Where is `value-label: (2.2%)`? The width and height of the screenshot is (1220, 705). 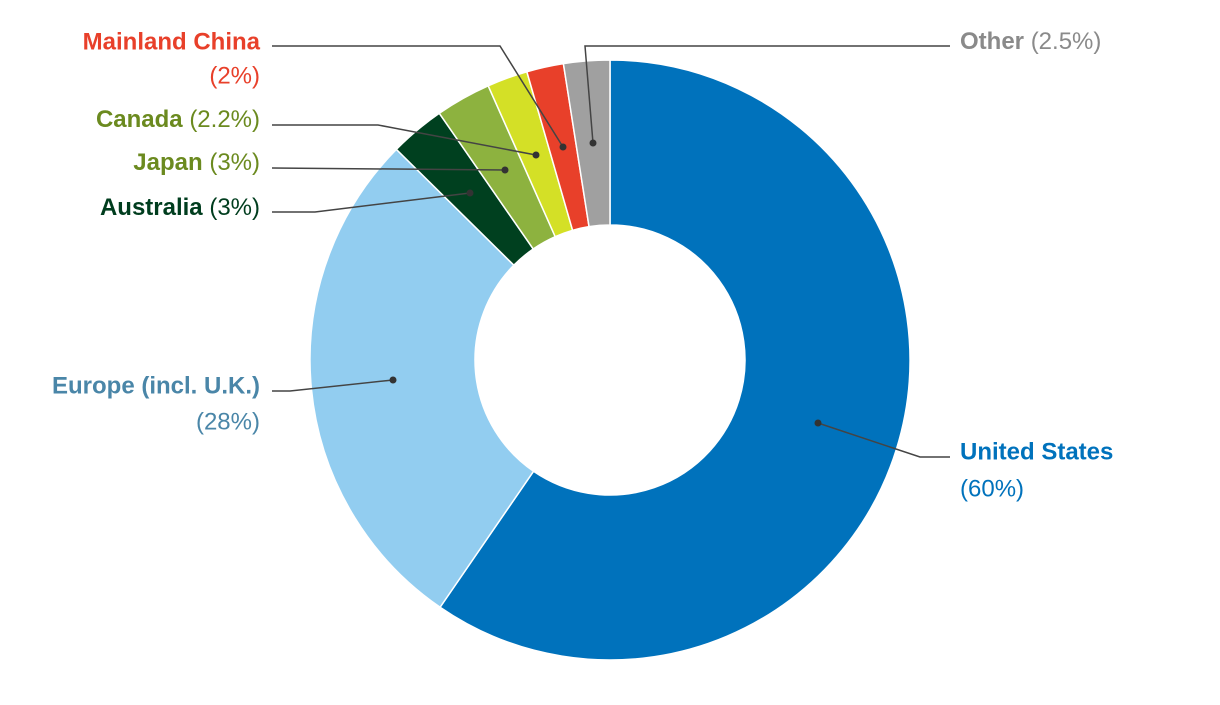
value-label: (2.2%) is located at coordinates (224, 119).